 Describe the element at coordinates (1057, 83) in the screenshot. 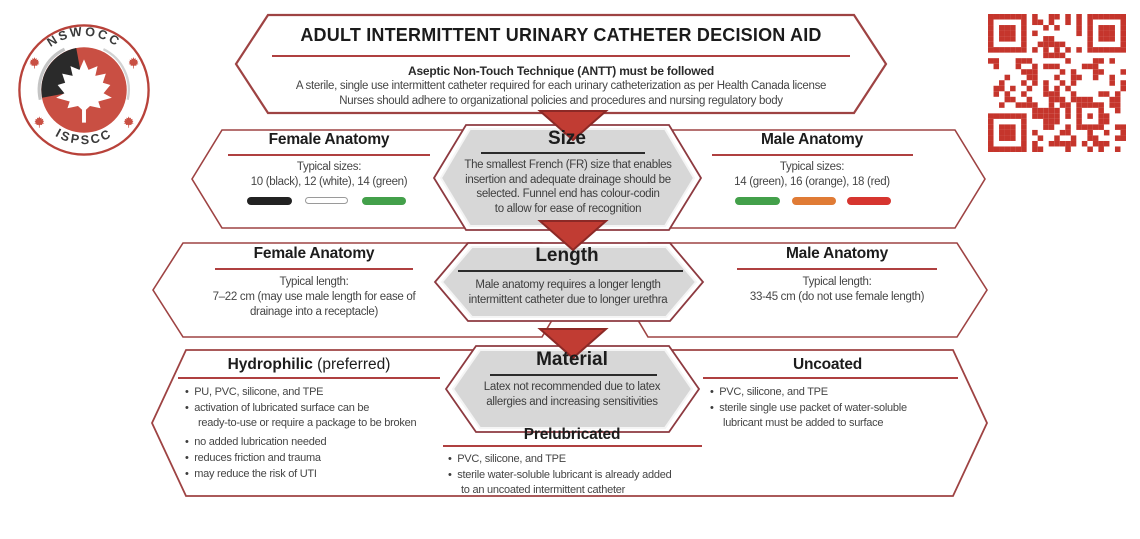

I see `qr-code` at that location.